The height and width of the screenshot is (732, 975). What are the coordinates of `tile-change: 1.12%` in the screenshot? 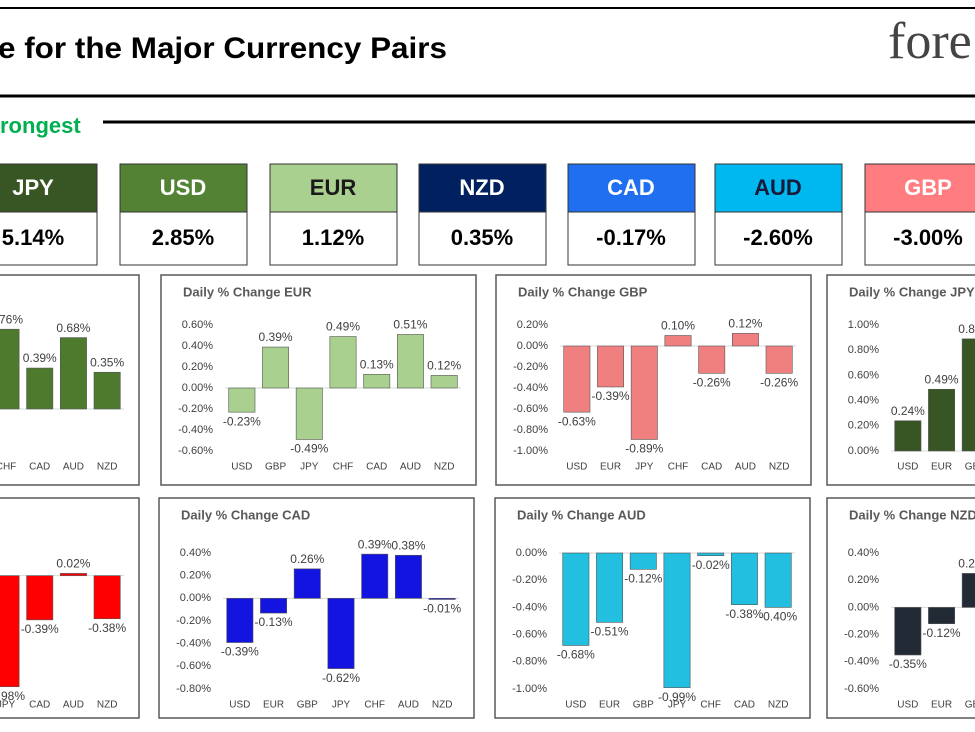 It's located at (333, 237).